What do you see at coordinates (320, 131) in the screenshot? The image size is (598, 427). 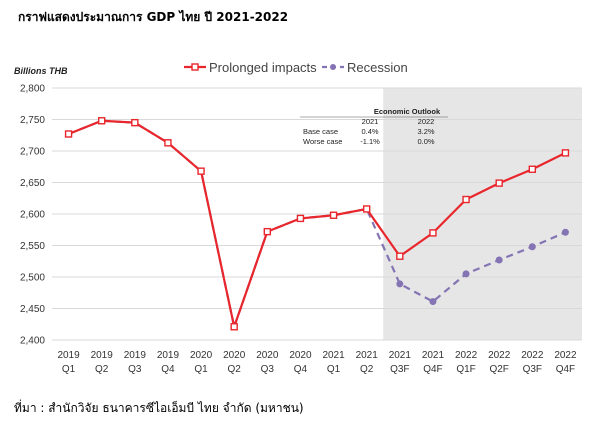 I see `outlook-row-label: Base case` at bounding box center [320, 131].